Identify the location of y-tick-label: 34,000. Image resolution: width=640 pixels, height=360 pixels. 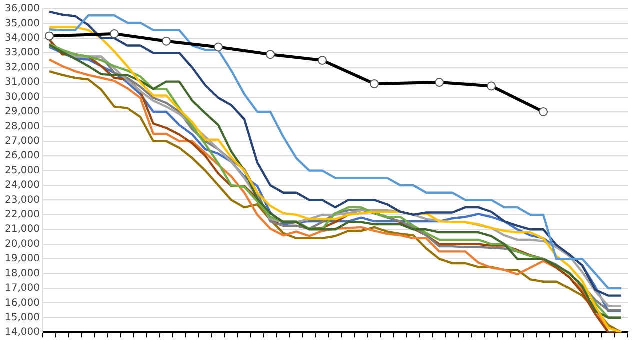
(22, 38).